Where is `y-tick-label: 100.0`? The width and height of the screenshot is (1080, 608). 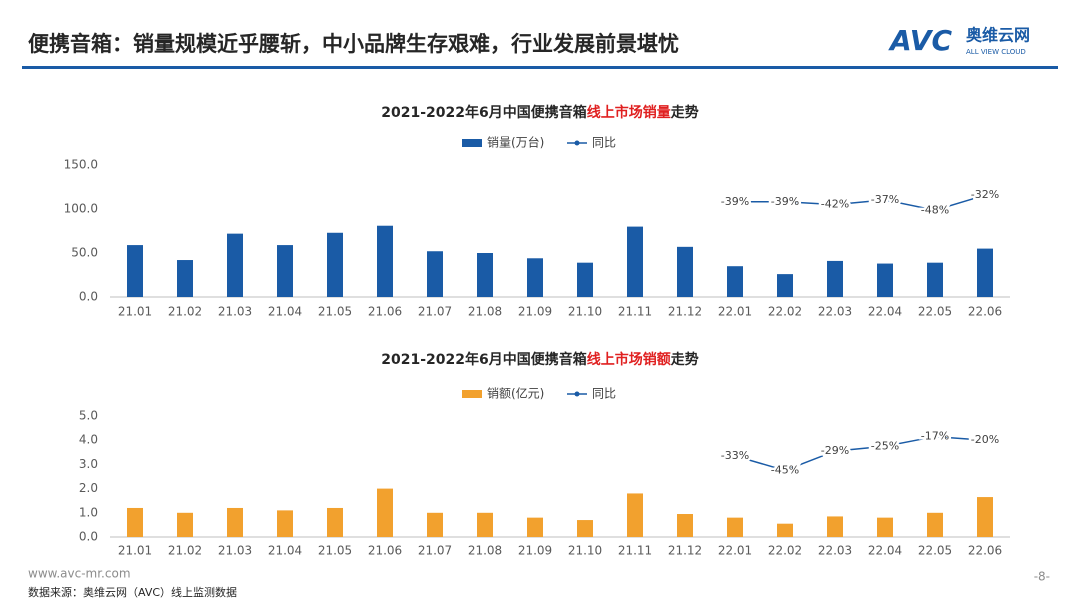 y-tick-label: 100.0 is located at coordinates (81, 209).